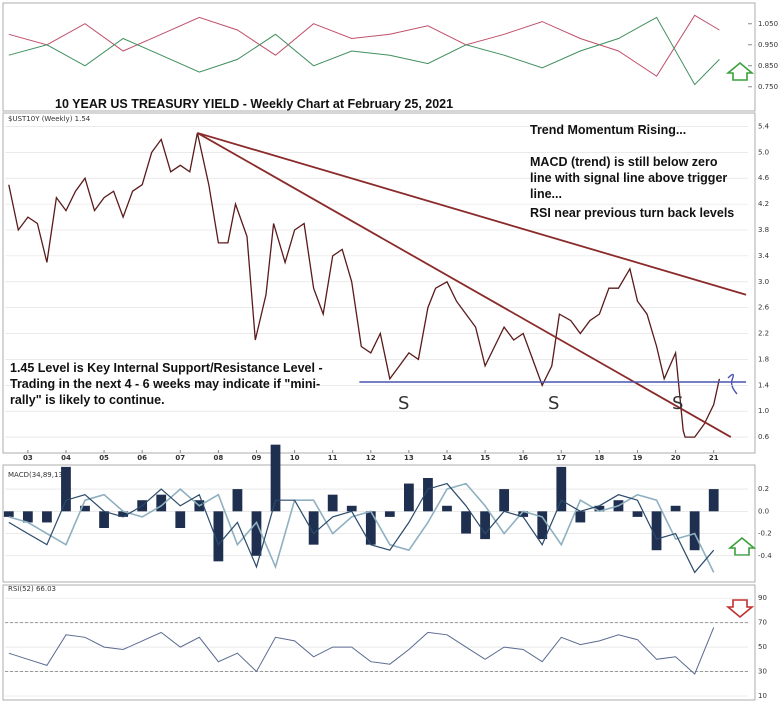  What do you see at coordinates (763, 204) in the screenshot?
I see `y-tick-label: 4.2` at bounding box center [763, 204].